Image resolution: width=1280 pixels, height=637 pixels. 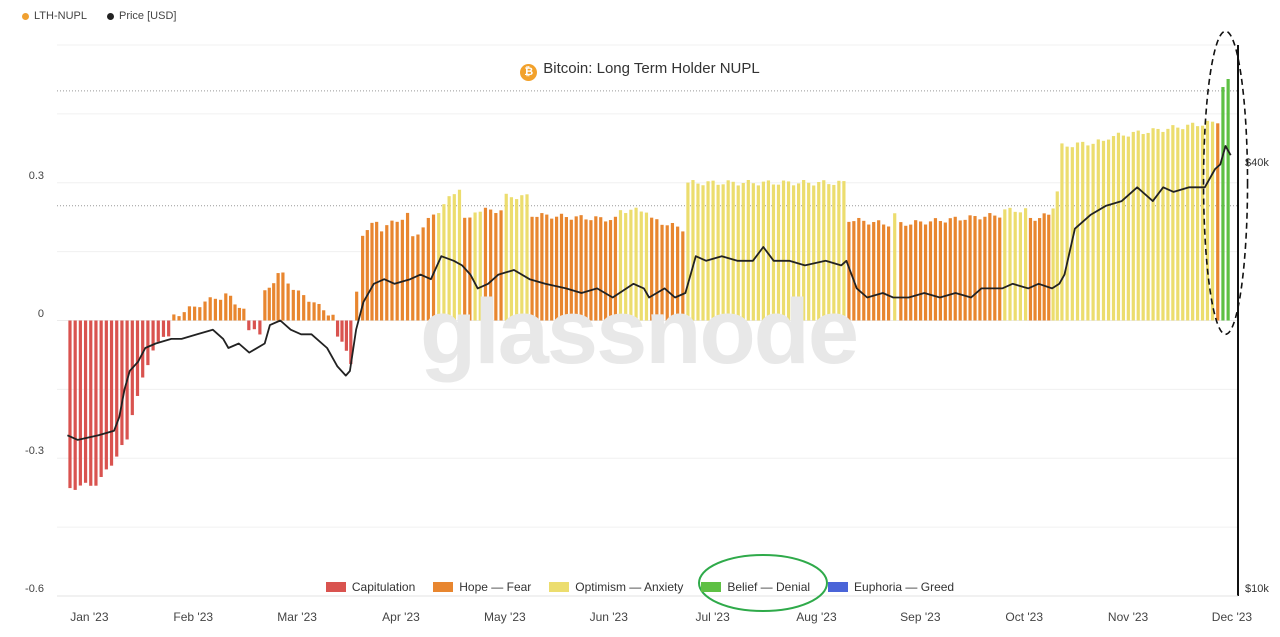 What do you see at coordinates (401, 617) in the screenshot?
I see `x-tick-3: Apr '23` at bounding box center [401, 617].